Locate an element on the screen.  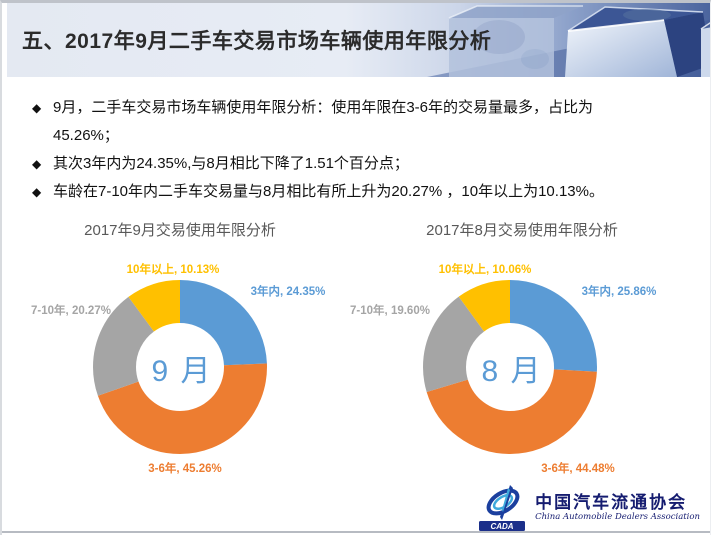
data-label-3to6: 3-6年, 45.26% is located at coordinates (185, 469).